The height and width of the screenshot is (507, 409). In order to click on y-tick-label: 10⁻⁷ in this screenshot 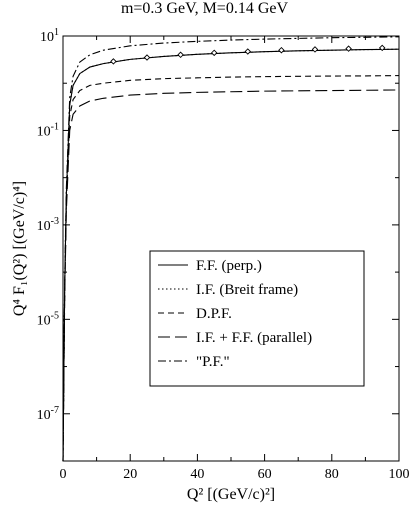, I will do `click(48, 414)`.